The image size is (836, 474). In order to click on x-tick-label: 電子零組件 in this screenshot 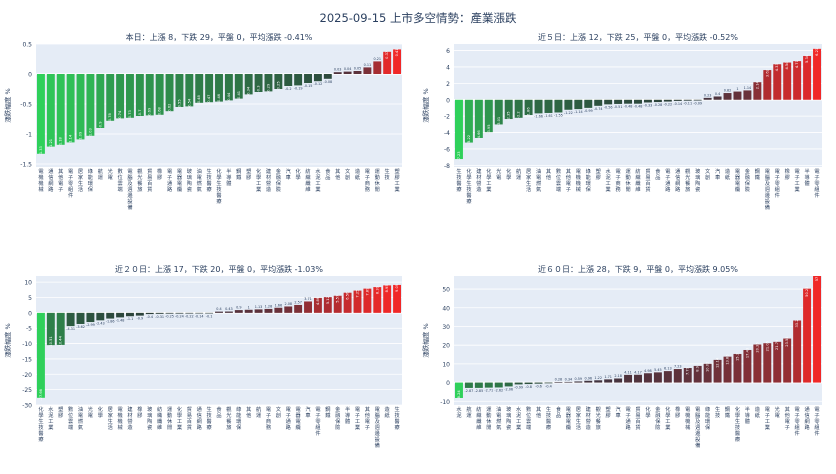, I will do `click(817, 421)`.